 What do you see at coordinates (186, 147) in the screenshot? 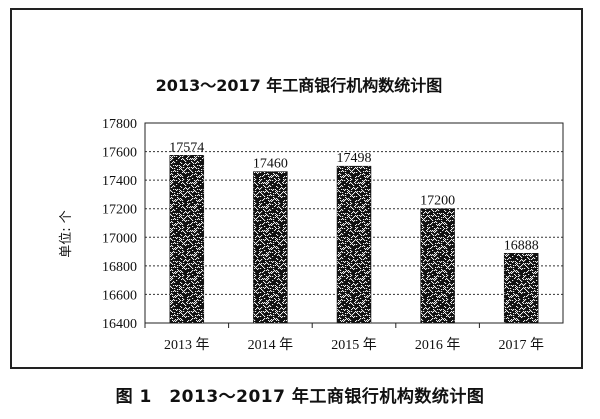
I see `data-label-0: 17574` at bounding box center [186, 147].